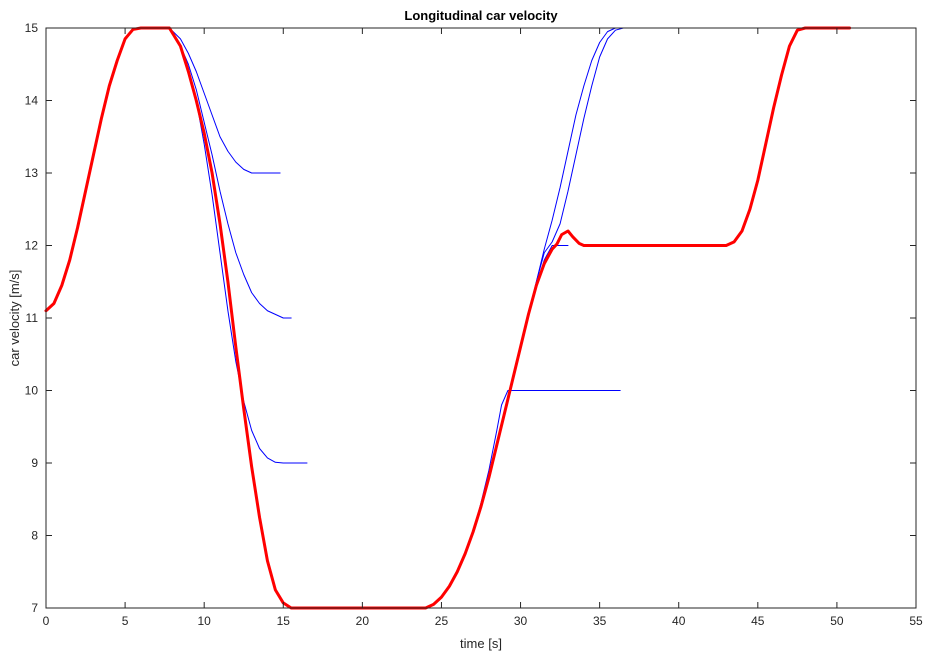  What do you see at coordinates (32, 173) in the screenshot?
I see `y-tick-label: 13` at bounding box center [32, 173].